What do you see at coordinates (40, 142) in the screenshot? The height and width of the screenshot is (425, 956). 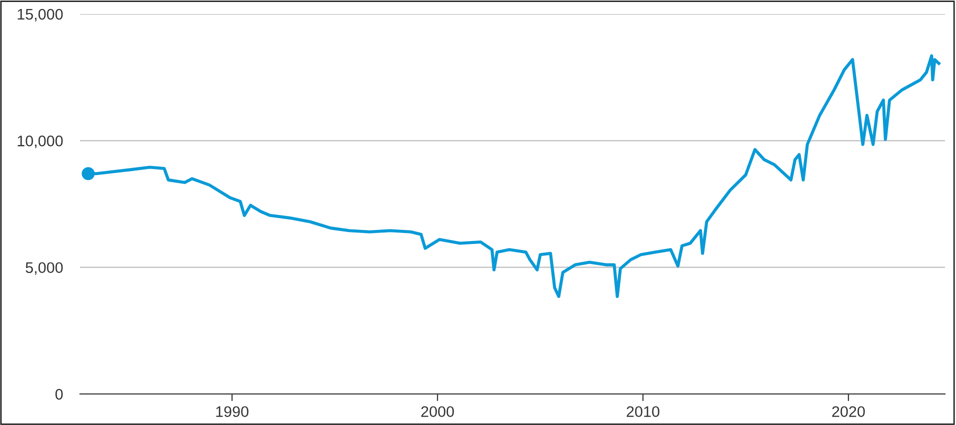 I see `y-tick-label: 10,000` at bounding box center [40, 142].